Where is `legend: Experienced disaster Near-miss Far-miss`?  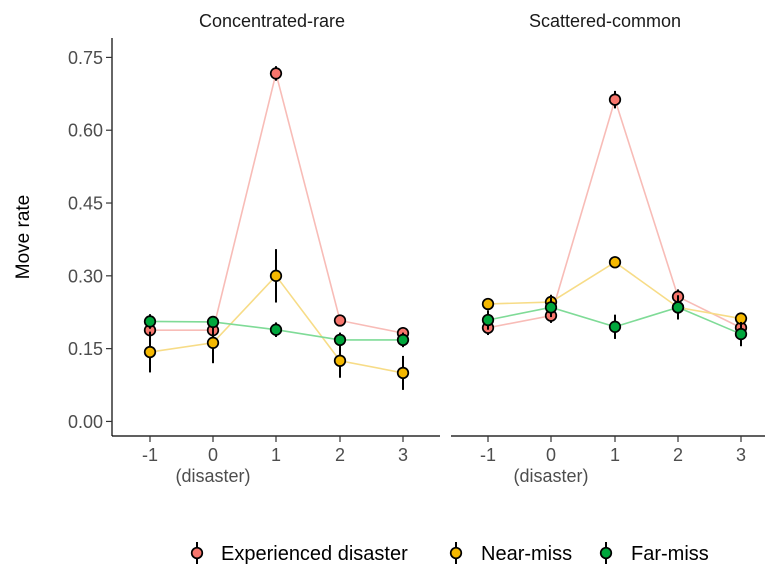
legend: Experienced disaster Near-miss Far-miss is located at coordinates (449, 553).